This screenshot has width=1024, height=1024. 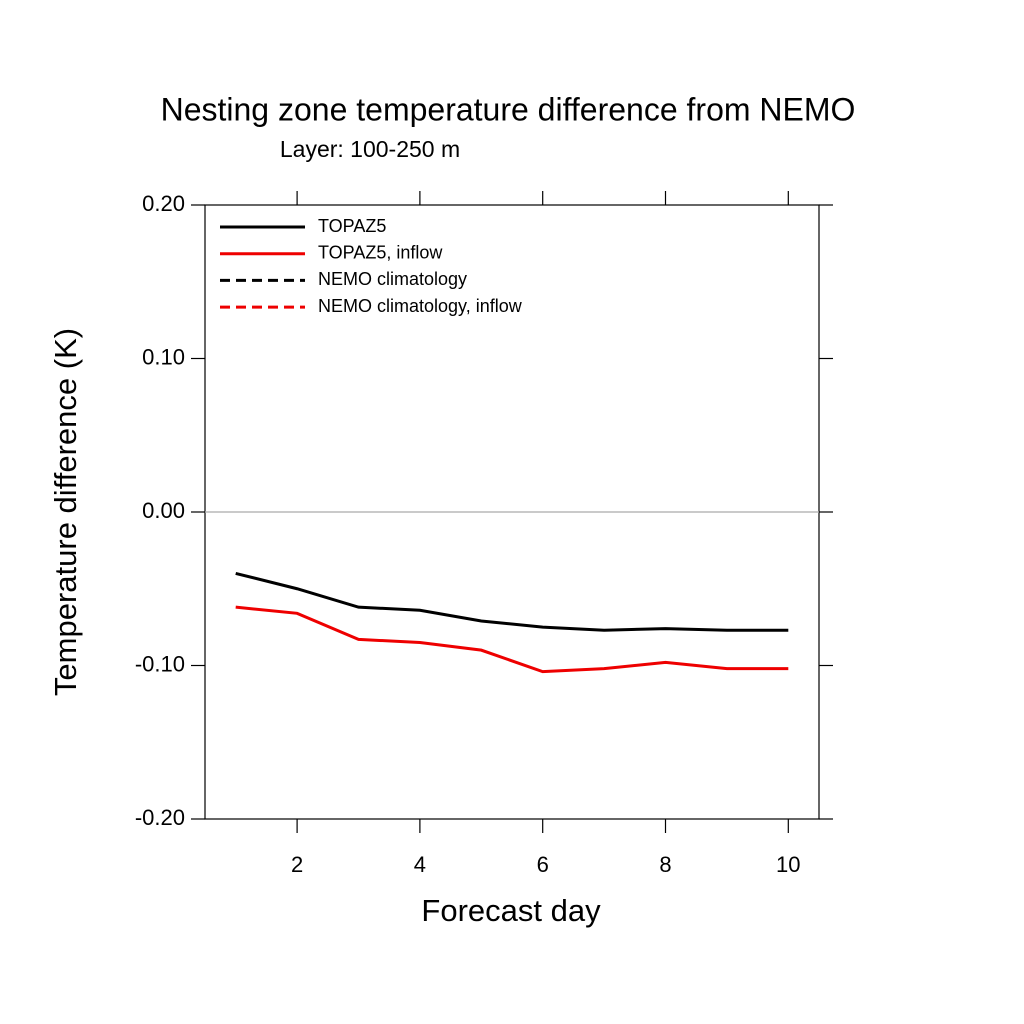 What do you see at coordinates (370, 149) in the screenshot?
I see `chart-subtitle: Layer: 100-250 m` at bounding box center [370, 149].